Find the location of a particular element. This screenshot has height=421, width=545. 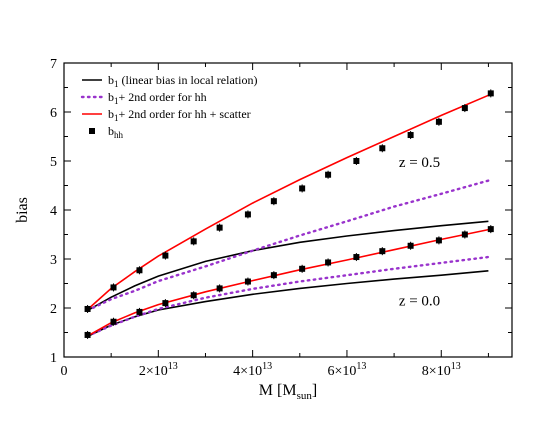

y-tick-label-0: 1 is located at coordinates (53, 358).